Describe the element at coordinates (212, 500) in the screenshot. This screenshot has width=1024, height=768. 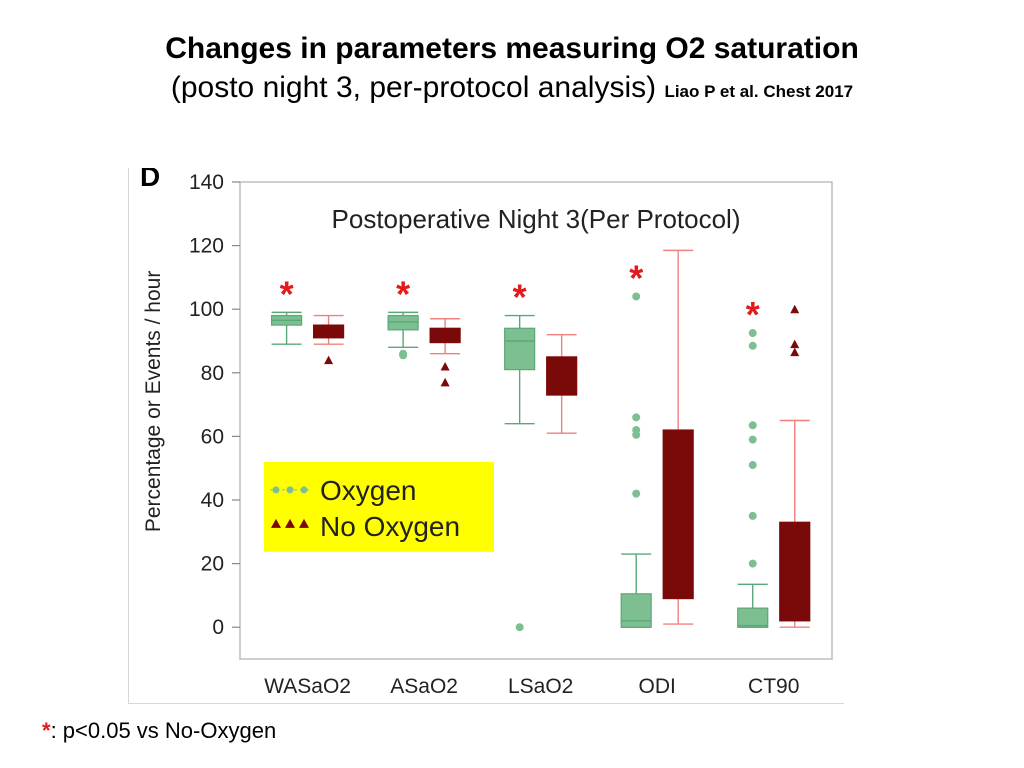
I see `y-tick-label: 40` at that location.